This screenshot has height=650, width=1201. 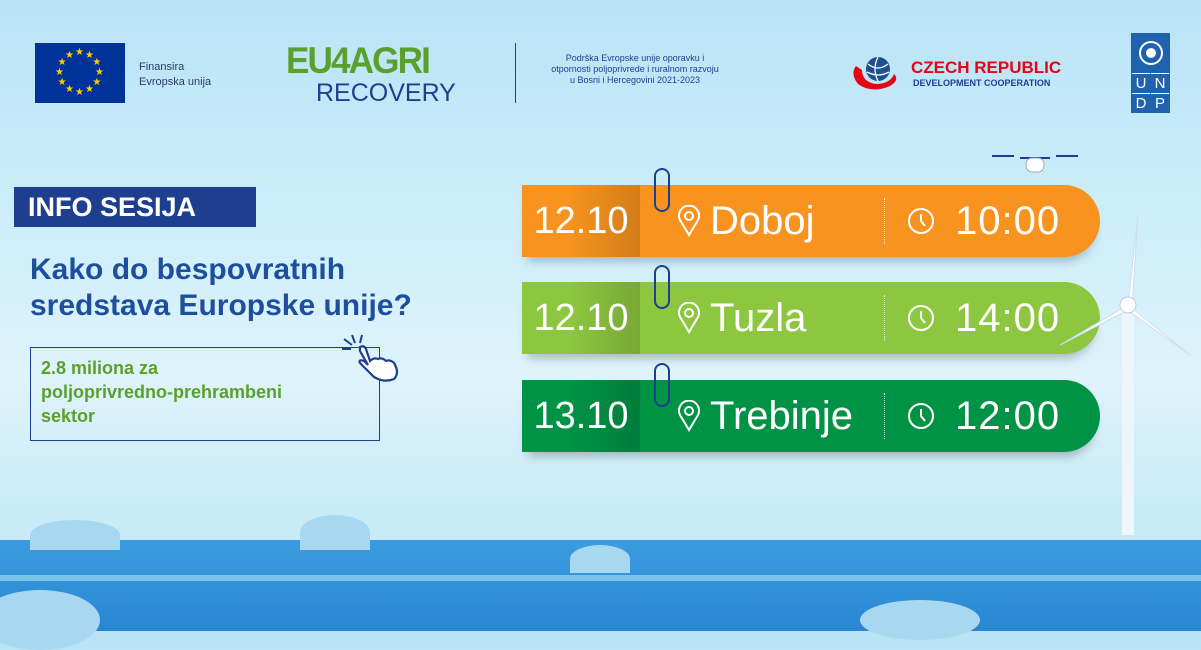 What do you see at coordinates (100, 368) in the screenshot?
I see `funding-line: 2.8 miliona za` at bounding box center [100, 368].